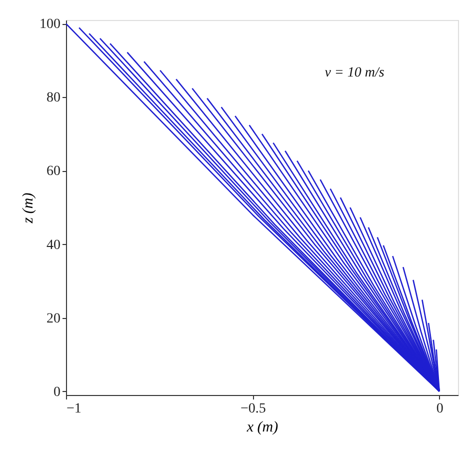 Image resolution: width=474 pixels, height=460 pixels. Describe the element at coordinates (74, 409) in the screenshot. I see `x-tick-label: −1` at that location.